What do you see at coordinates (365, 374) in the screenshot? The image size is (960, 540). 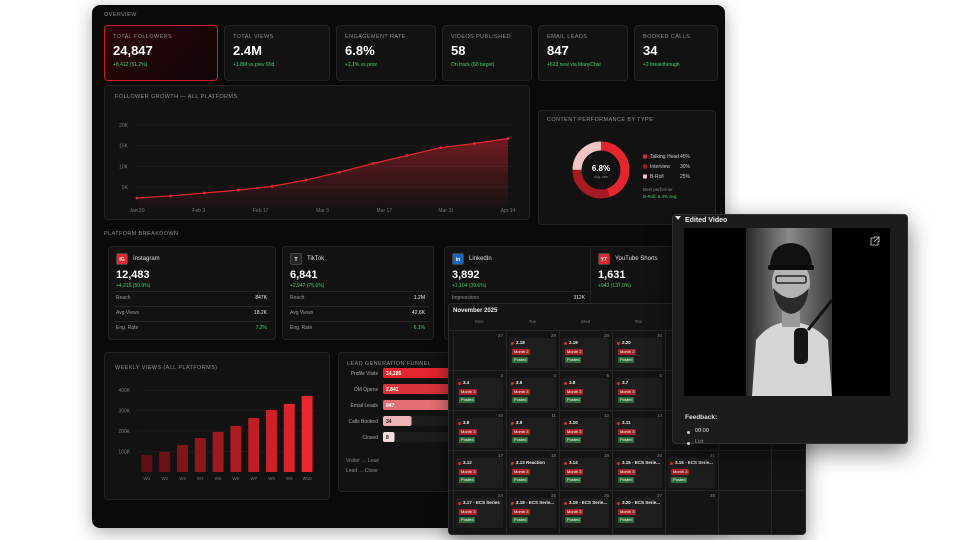 I see `funnel-stage: Profile Visits` at bounding box center [365, 374].